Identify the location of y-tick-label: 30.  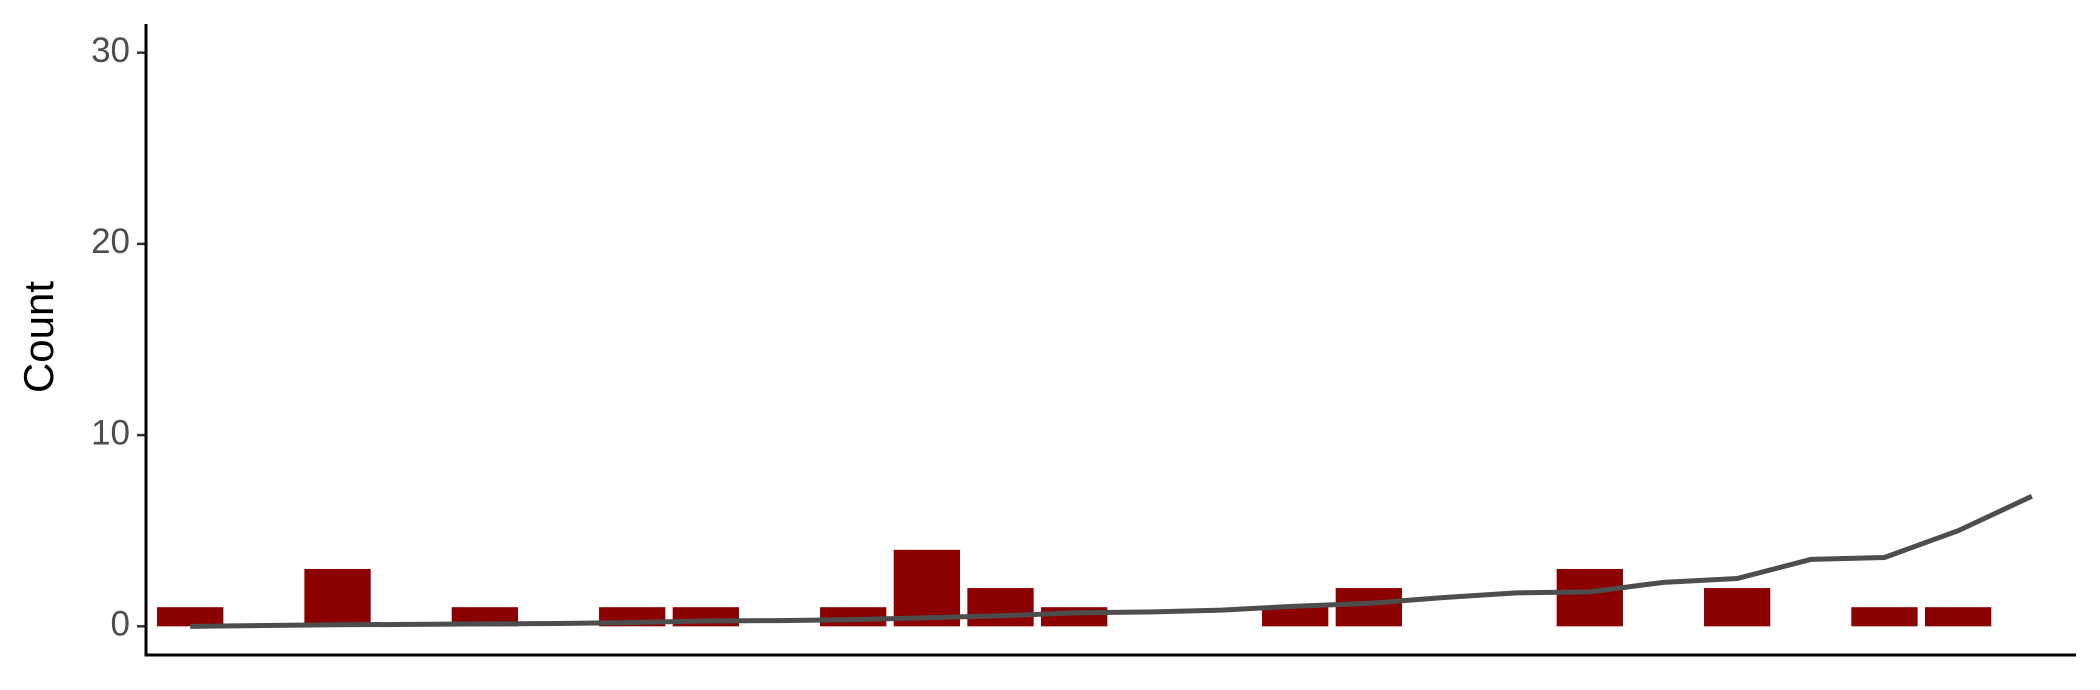
(110, 50).